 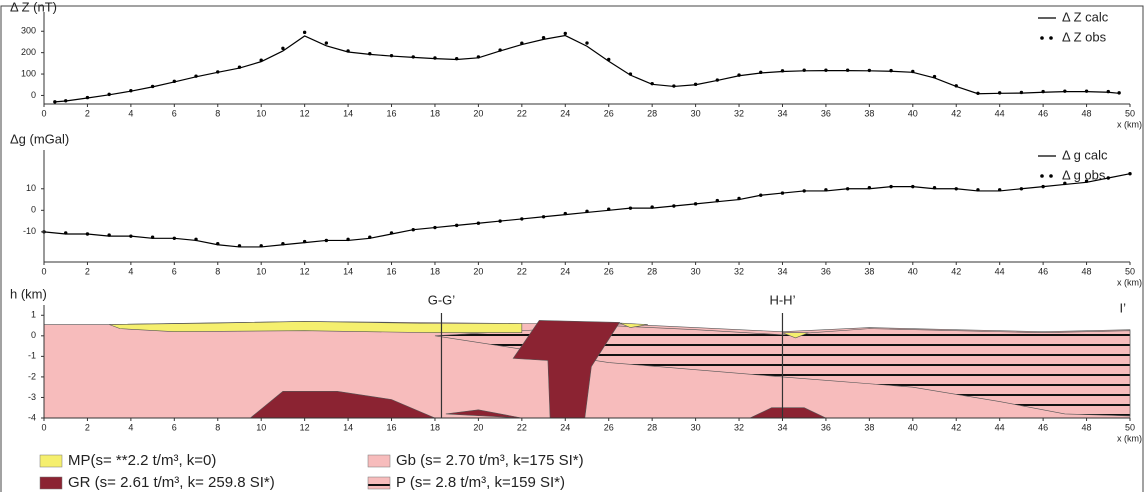 What do you see at coordinates (480, 482) in the screenshot?
I see `legend-label: P (s= 2.8 t/m³, k=159 SI*)` at bounding box center [480, 482].